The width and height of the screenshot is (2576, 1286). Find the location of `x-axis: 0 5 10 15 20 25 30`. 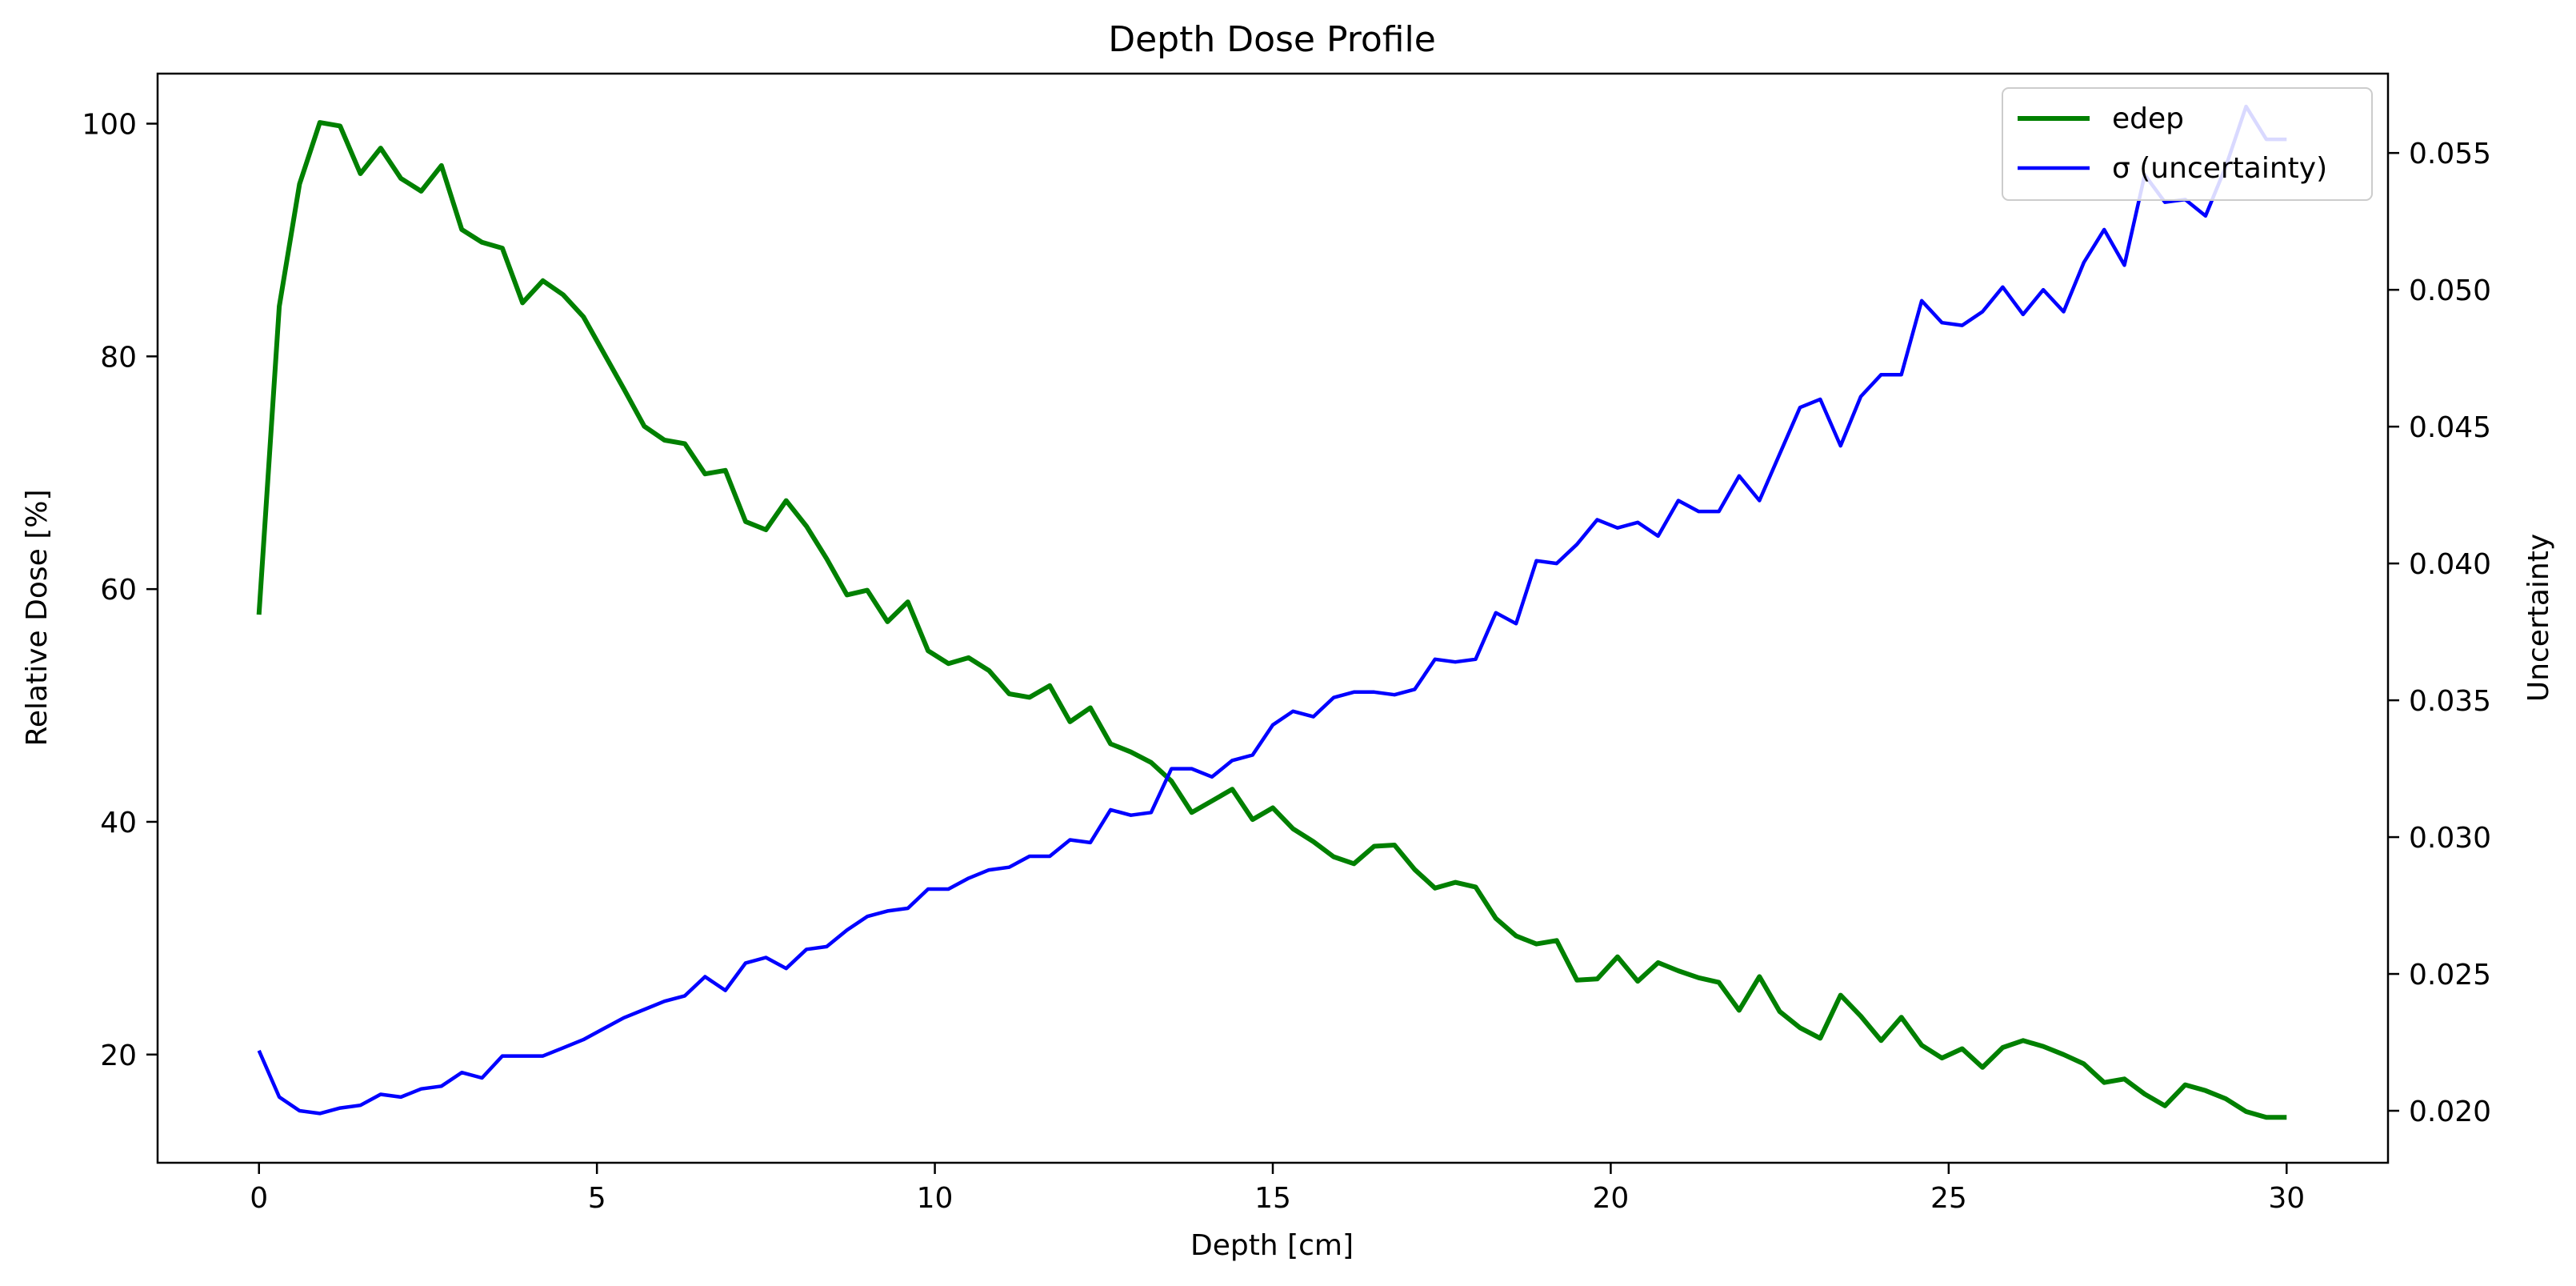

x-axis: 0 5 10 15 20 25 30 is located at coordinates (1277, 1189).